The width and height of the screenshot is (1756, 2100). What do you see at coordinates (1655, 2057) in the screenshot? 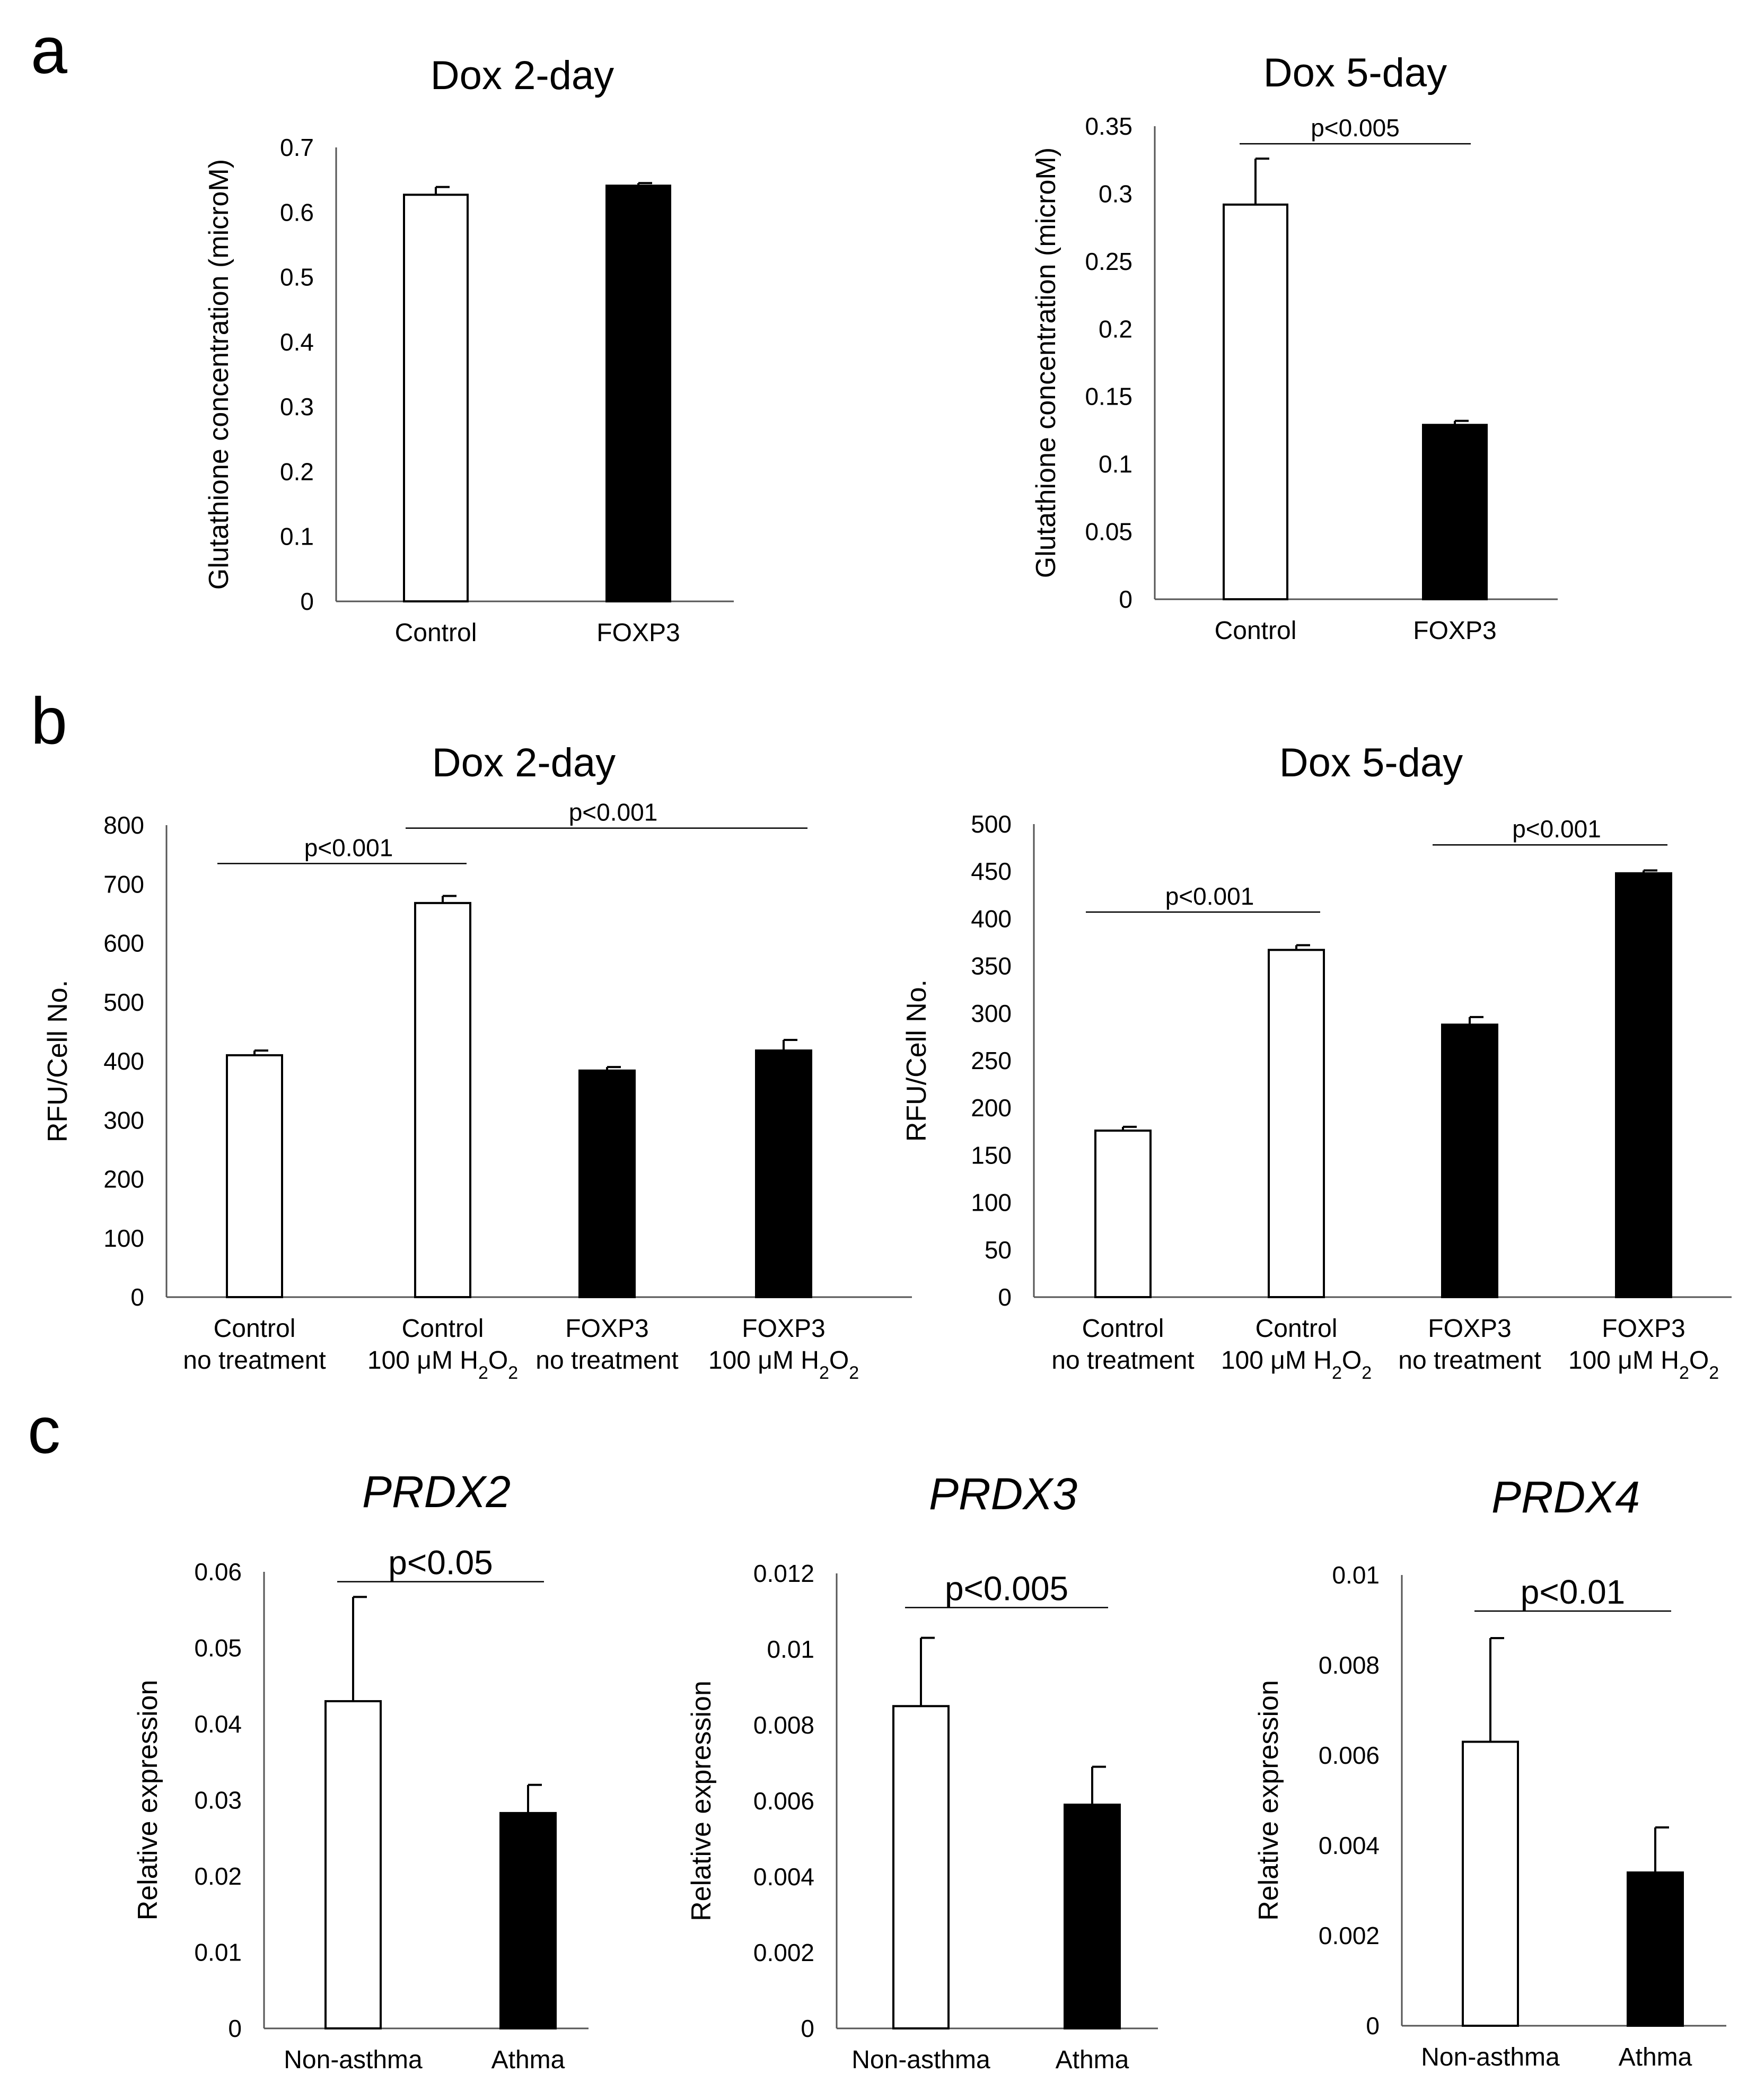
I see `x-category-label: Athma` at bounding box center [1655, 2057].